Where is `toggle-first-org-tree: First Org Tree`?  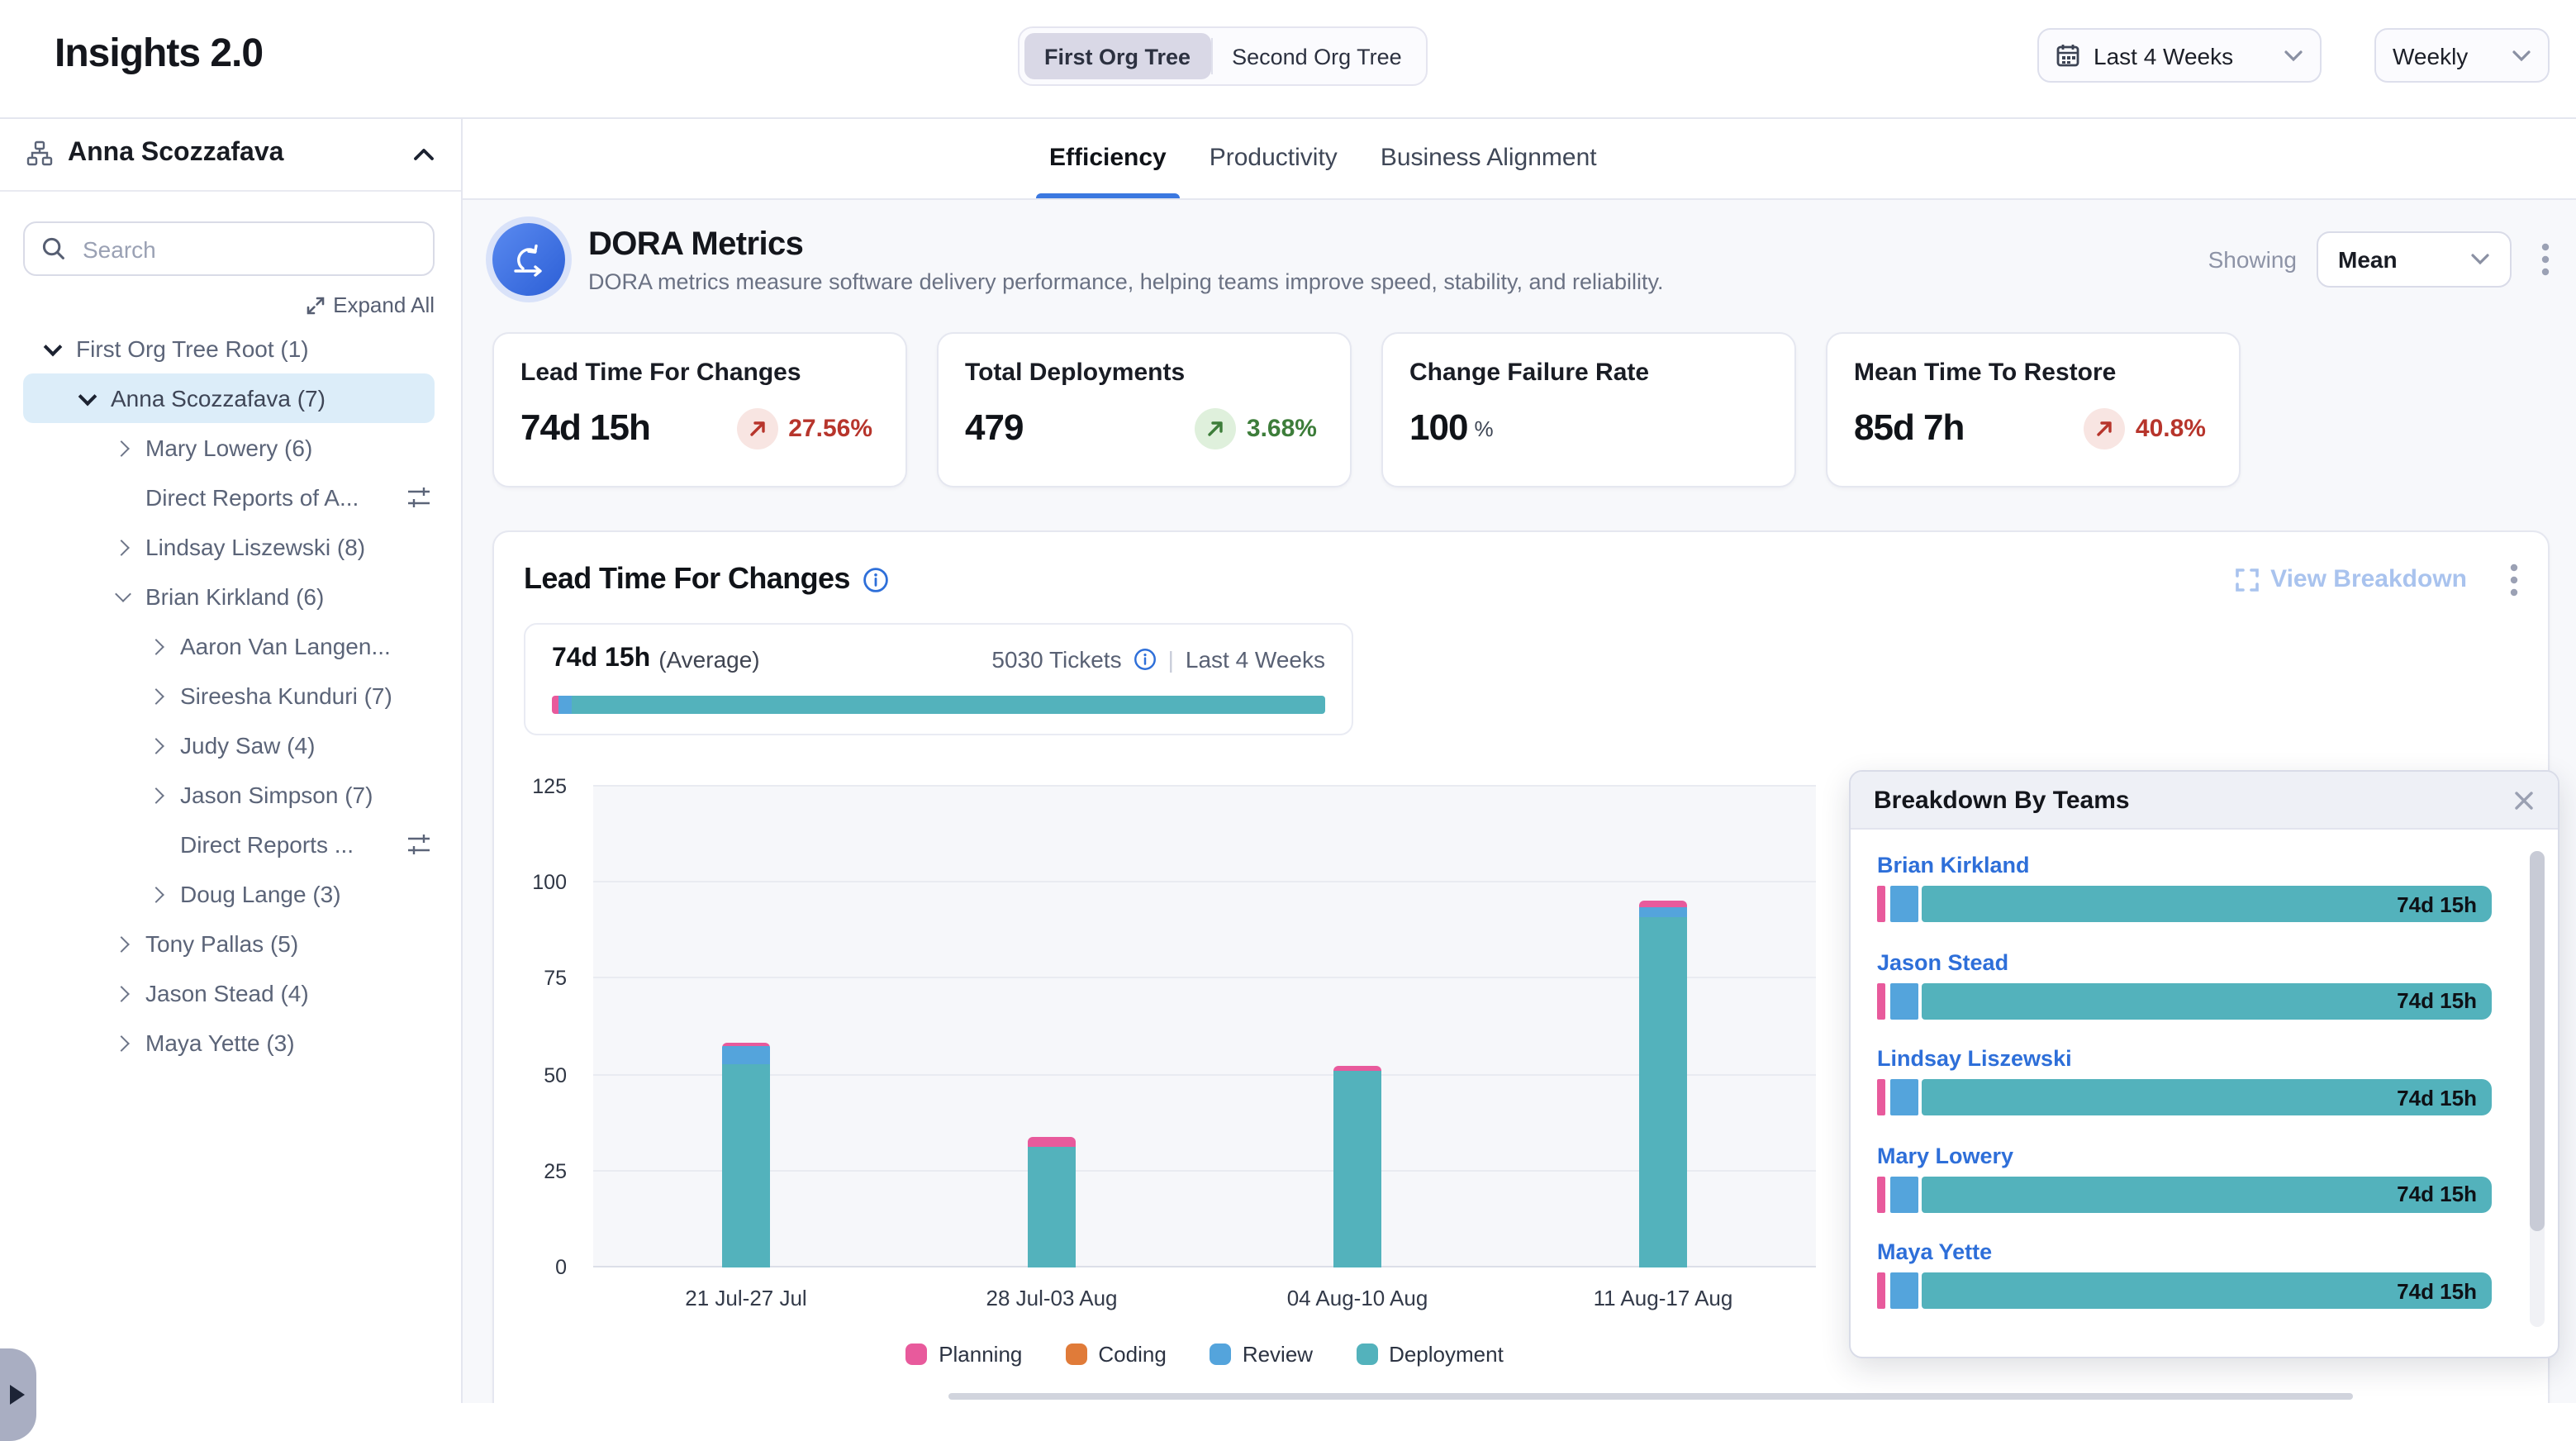
toggle-first-org-tree: First Org Tree is located at coordinates (1117, 56).